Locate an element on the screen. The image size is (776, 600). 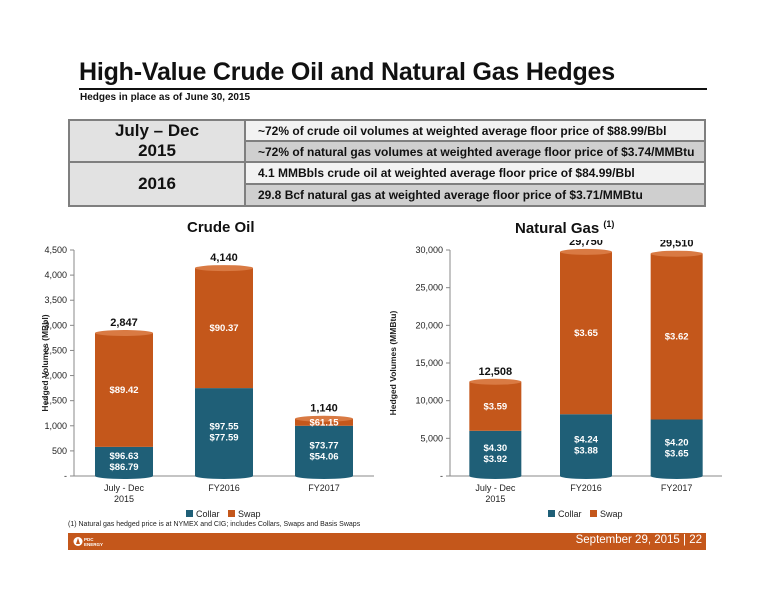
natural-gas-title-text: Natural Gas is located at coordinates (557, 228).